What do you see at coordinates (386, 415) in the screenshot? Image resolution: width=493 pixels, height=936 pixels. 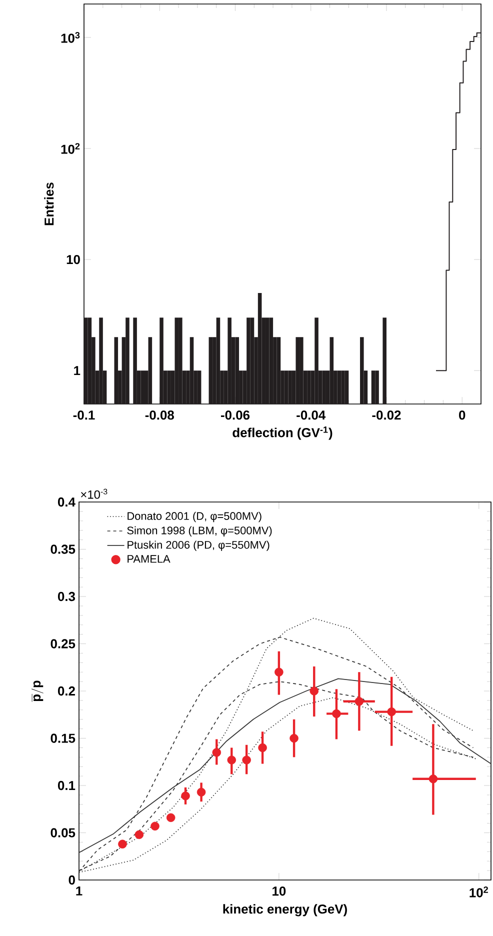 I see `x-tick-label: -0.02` at bounding box center [386, 415].